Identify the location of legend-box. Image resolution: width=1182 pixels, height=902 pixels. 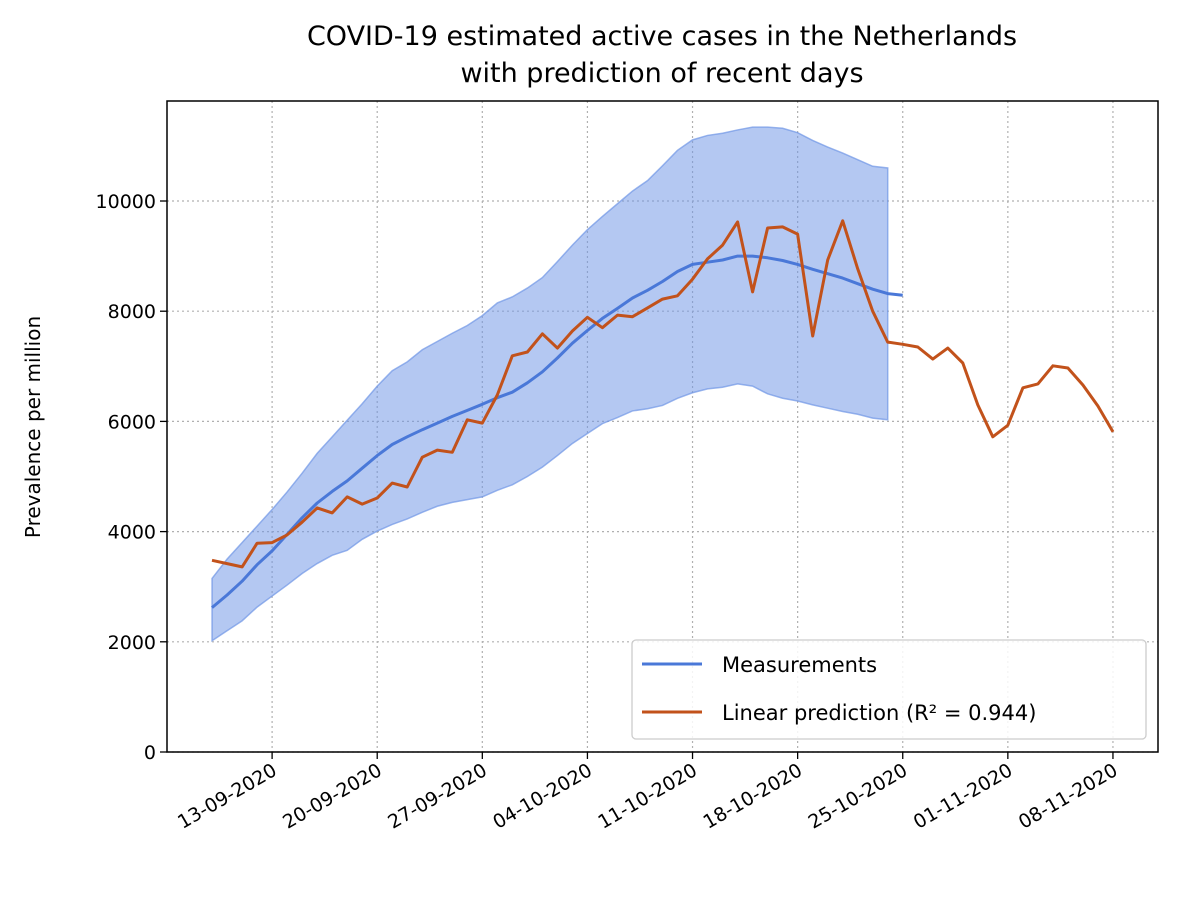
(889, 689).